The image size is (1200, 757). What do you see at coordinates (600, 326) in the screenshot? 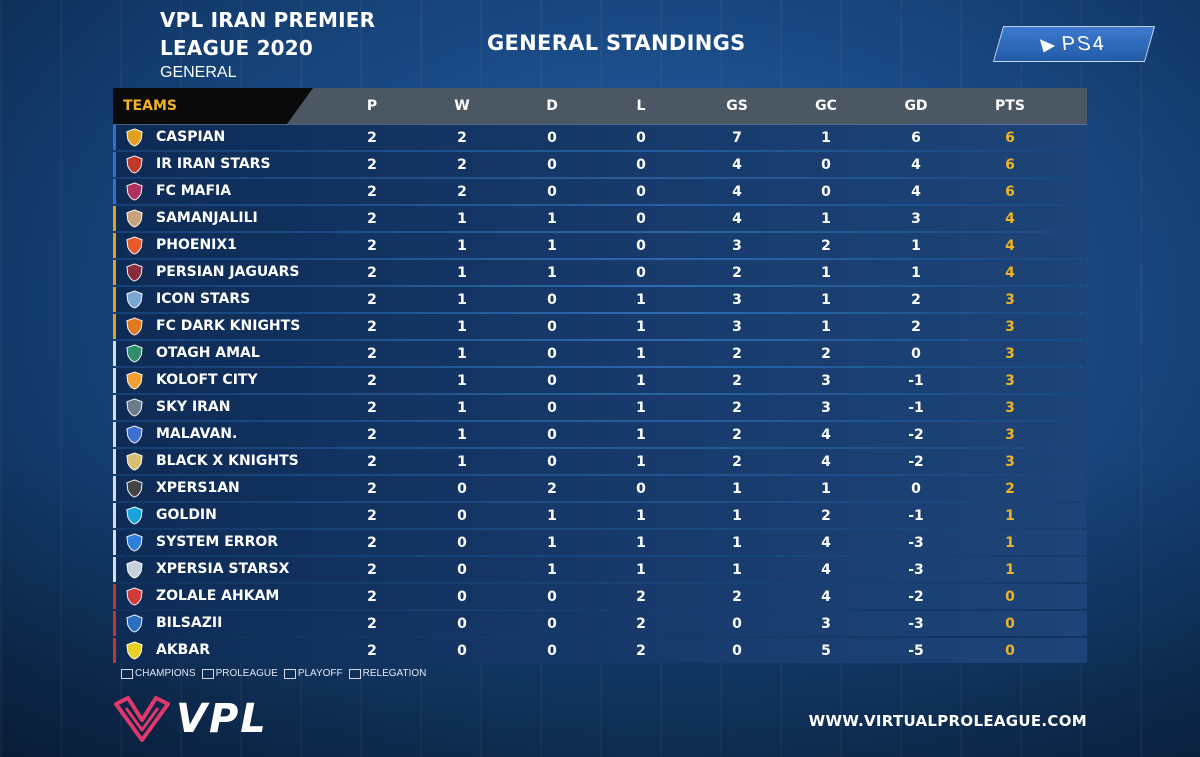
I see `table-row: FC DARK KNIGHTS 2 1 0 1 3 1 2 3` at bounding box center [600, 326].